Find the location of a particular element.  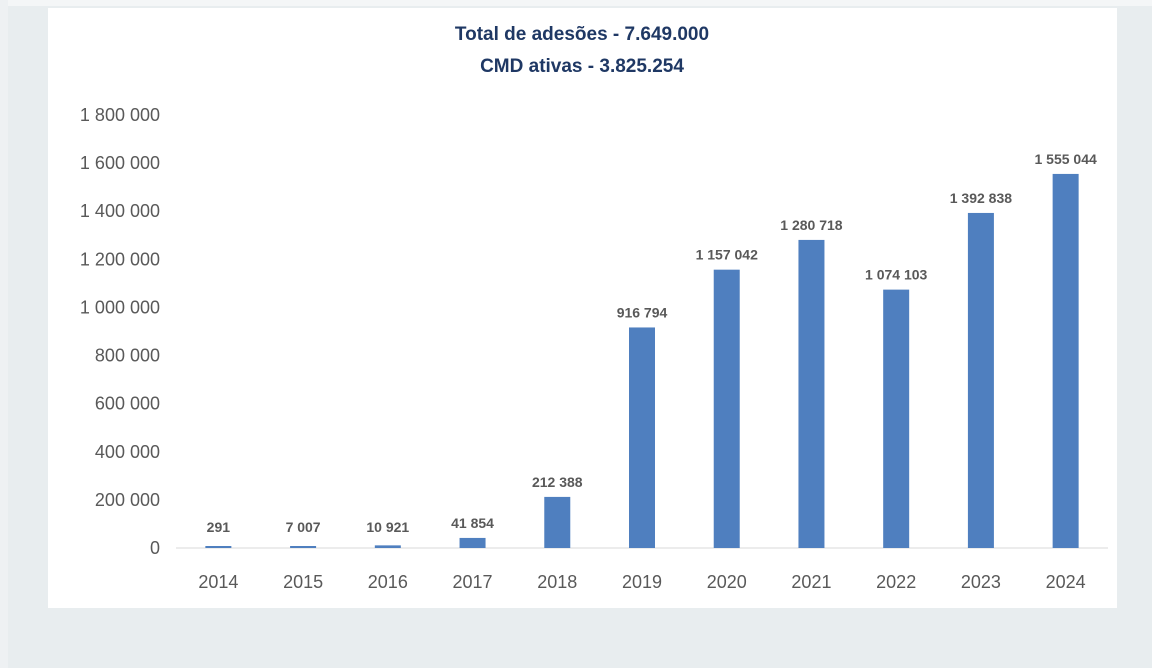

data-label-2020: 1 157 042 is located at coordinates (727, 255).